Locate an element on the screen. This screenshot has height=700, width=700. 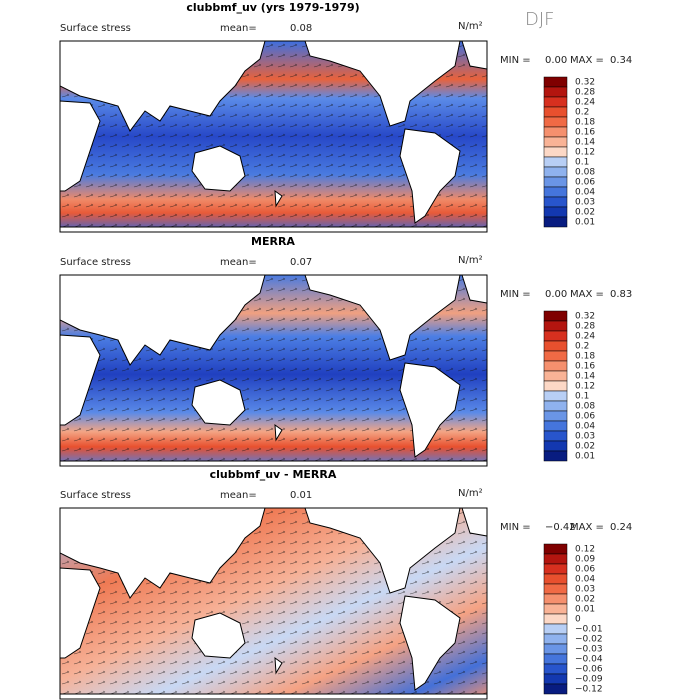
min-value: 0.00 is located at coordinates (556, 294).